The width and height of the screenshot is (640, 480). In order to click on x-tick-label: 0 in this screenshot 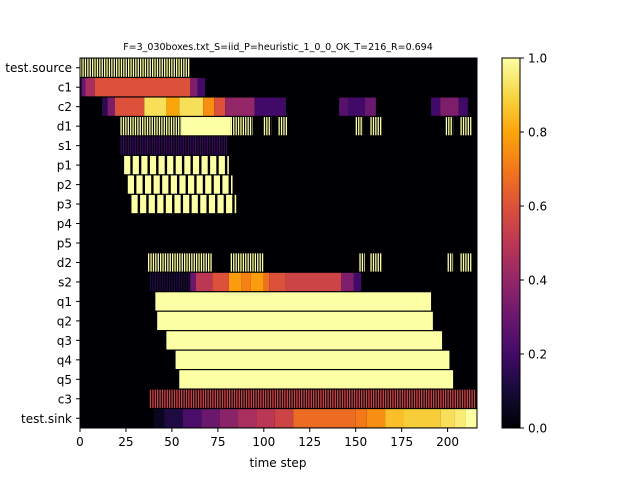, I will do `click(80, 442)`.